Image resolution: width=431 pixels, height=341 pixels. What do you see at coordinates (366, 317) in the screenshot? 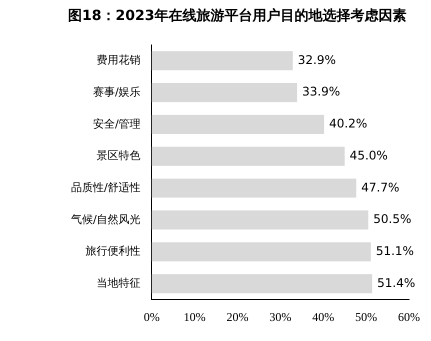
I see `x-tick-label: 50%` at bounding box center [366, 317].